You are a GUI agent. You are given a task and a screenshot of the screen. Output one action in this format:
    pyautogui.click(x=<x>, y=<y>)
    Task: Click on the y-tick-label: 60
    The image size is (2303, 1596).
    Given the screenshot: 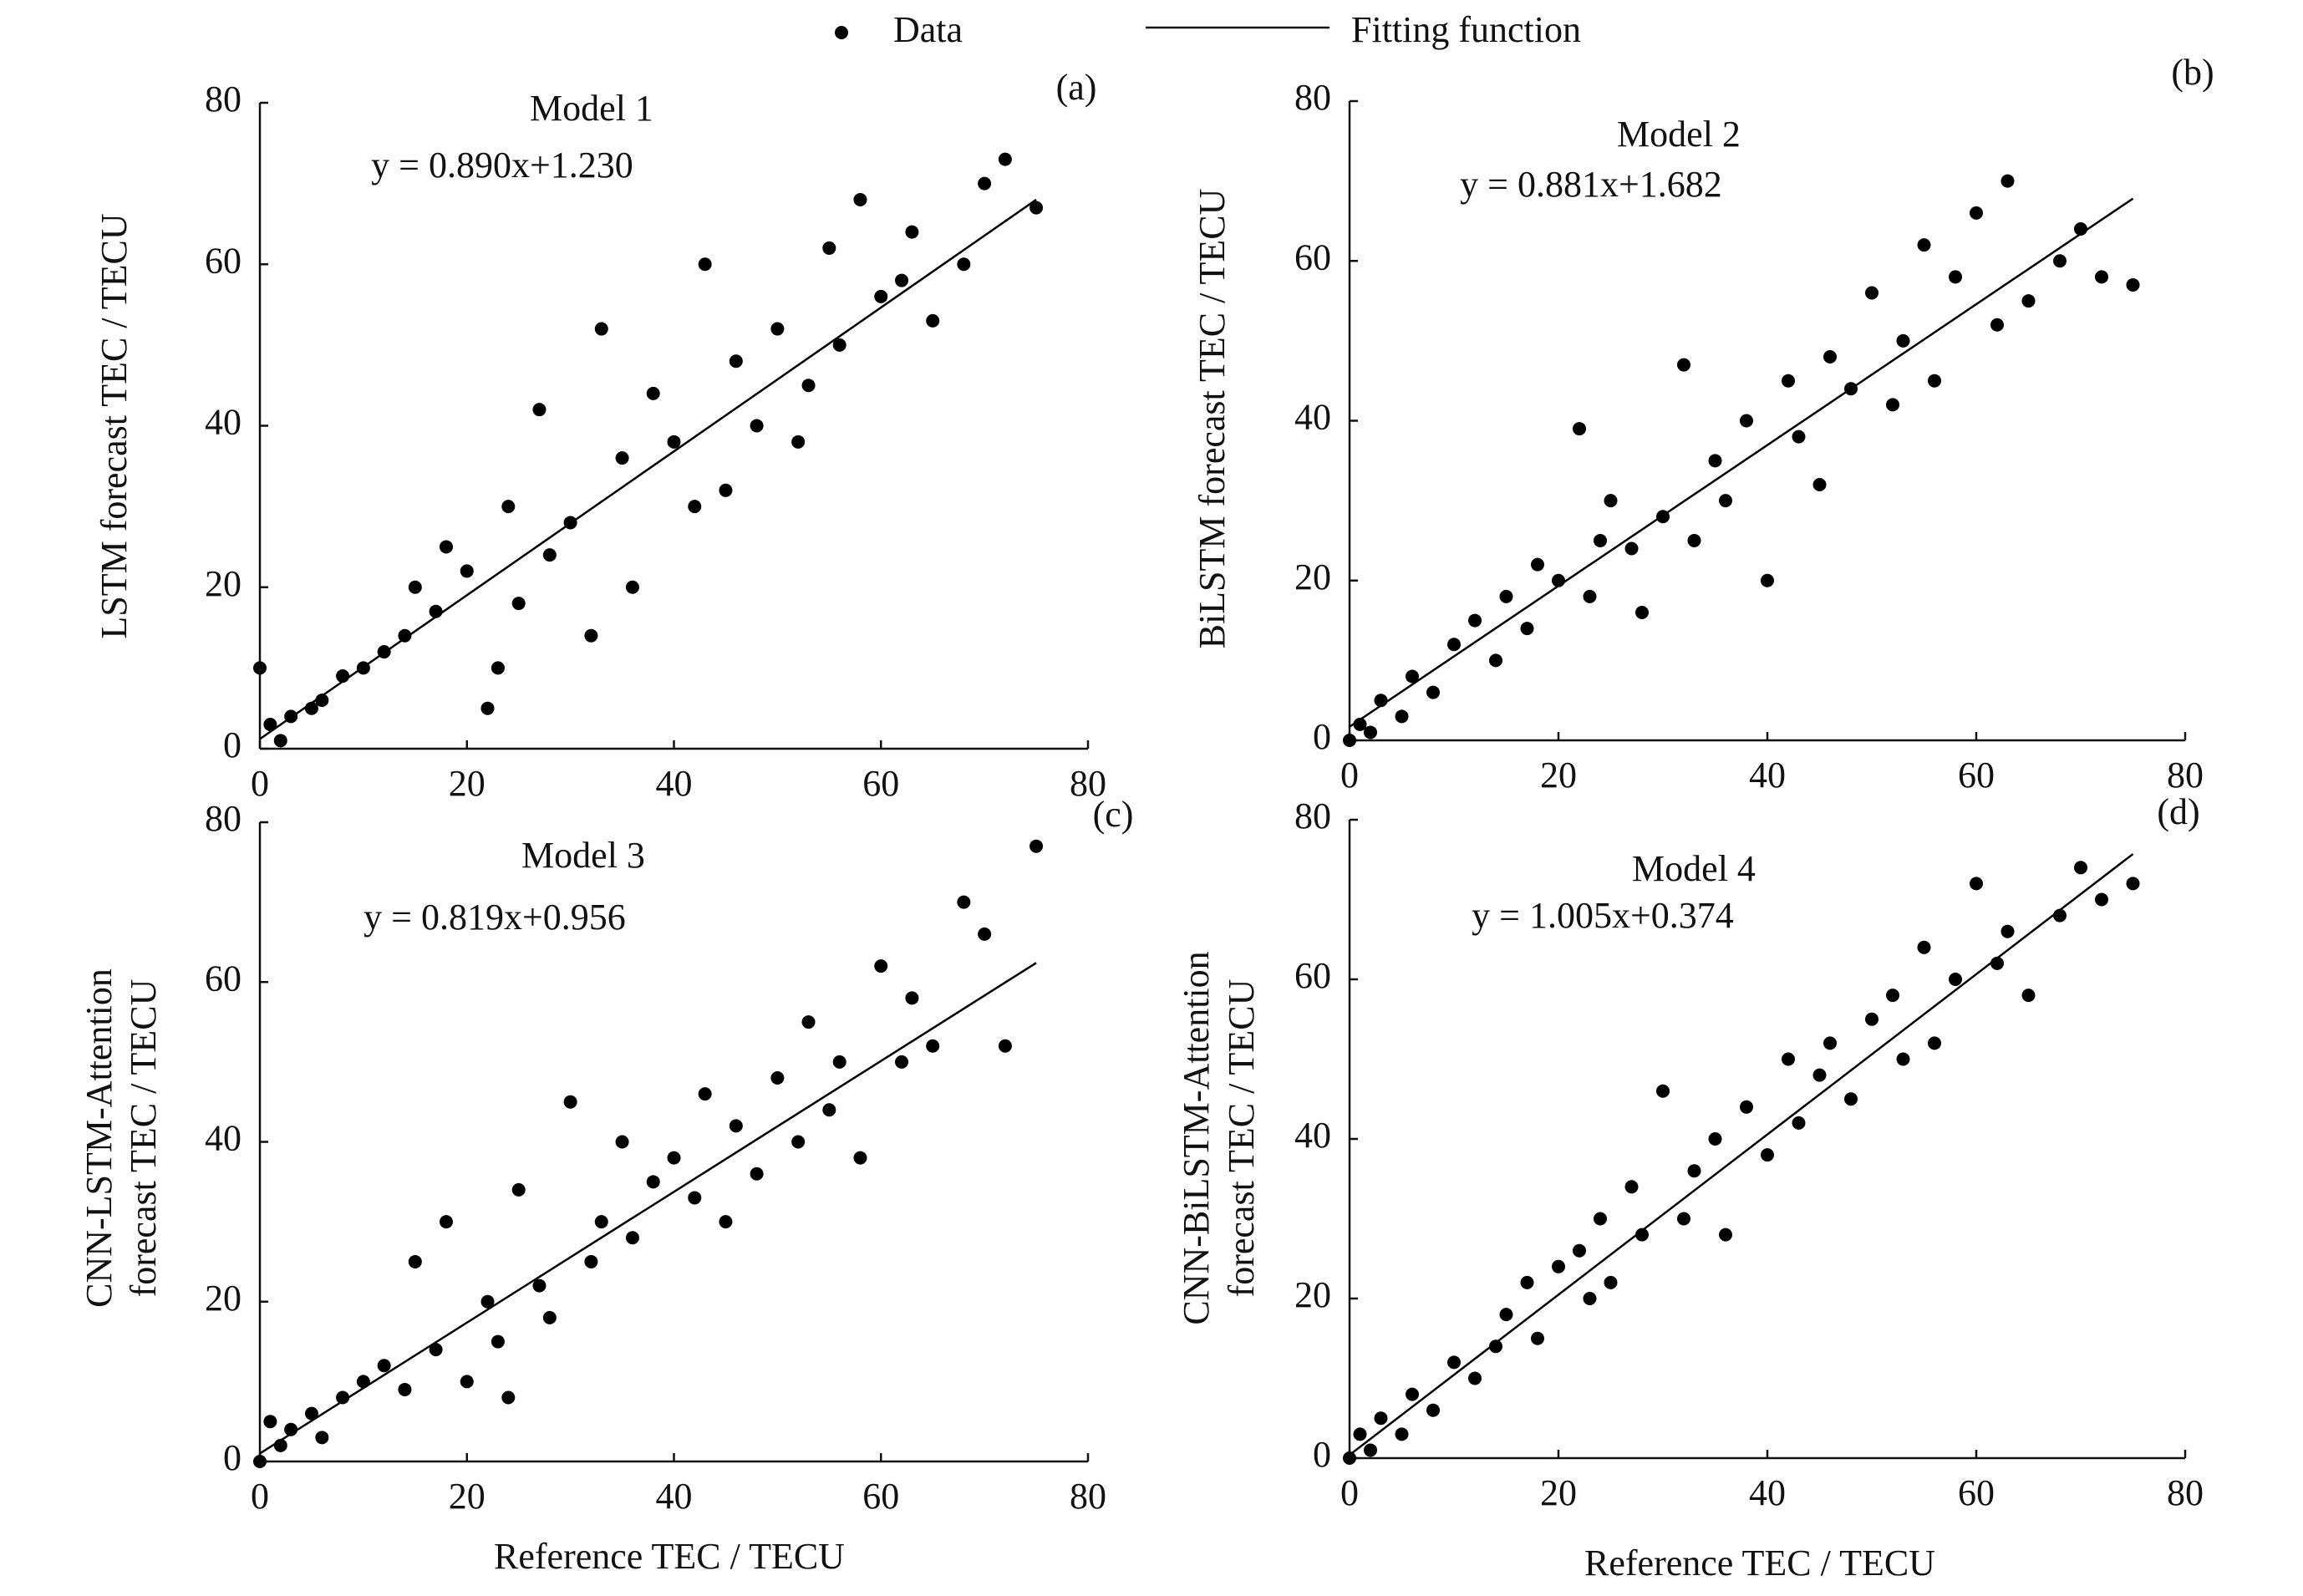 What is the action you would take?
    pyautogui.click(x=223, y=260)
    